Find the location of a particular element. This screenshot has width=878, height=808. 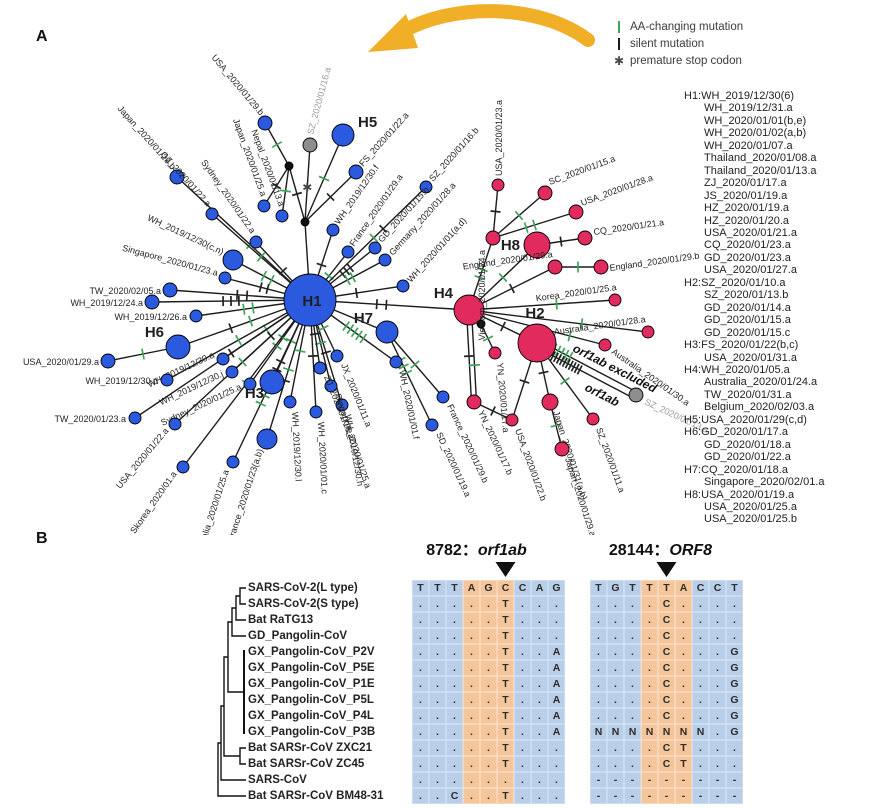

haplotype-list-line: WH_2019/12/31.a is located at coordinates (748, 108).